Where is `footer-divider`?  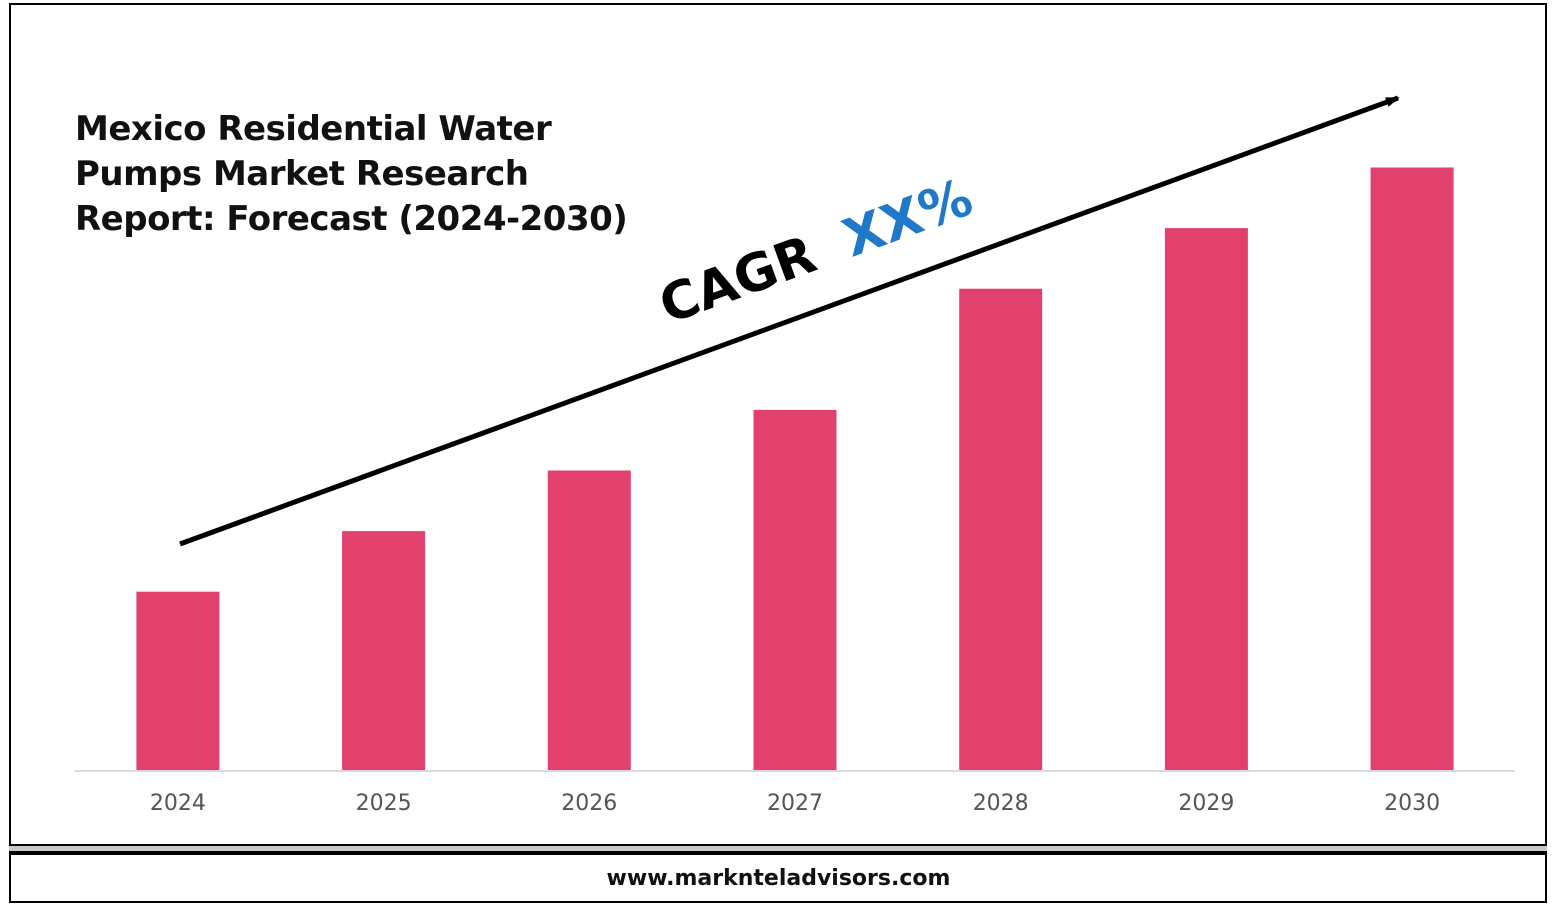 footer-divider is located at coordinates (778, 849).